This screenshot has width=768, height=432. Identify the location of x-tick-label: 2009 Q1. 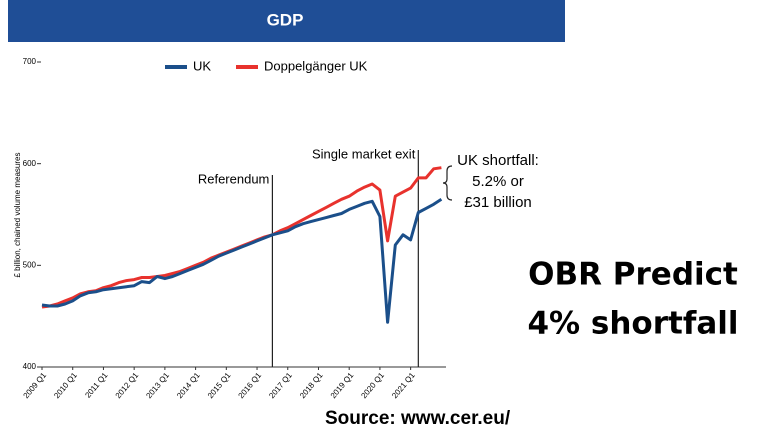
(35, 385).